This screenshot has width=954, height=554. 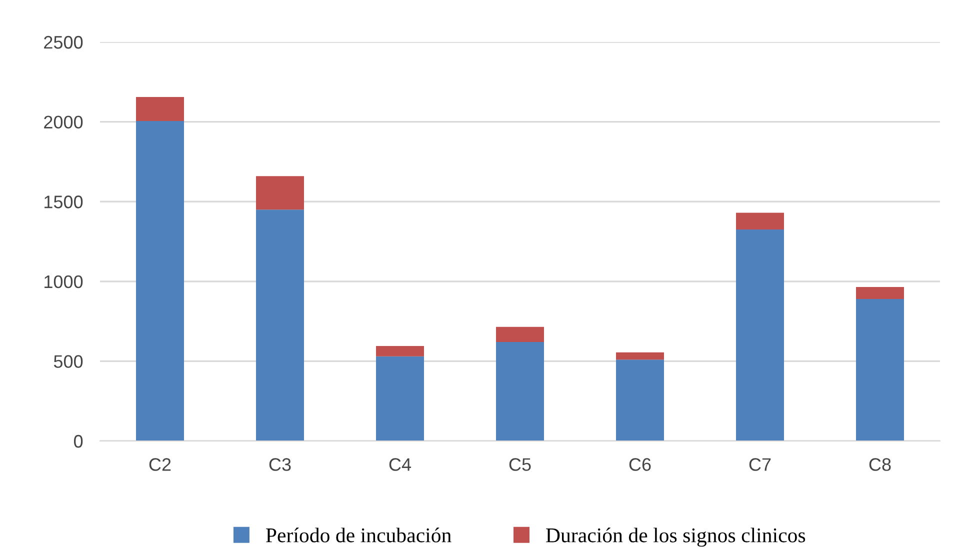 What do you see at coordinates (160, 464) in the screenshot?
I see `x-tick-label: C2` at bounding box center [160, 464].